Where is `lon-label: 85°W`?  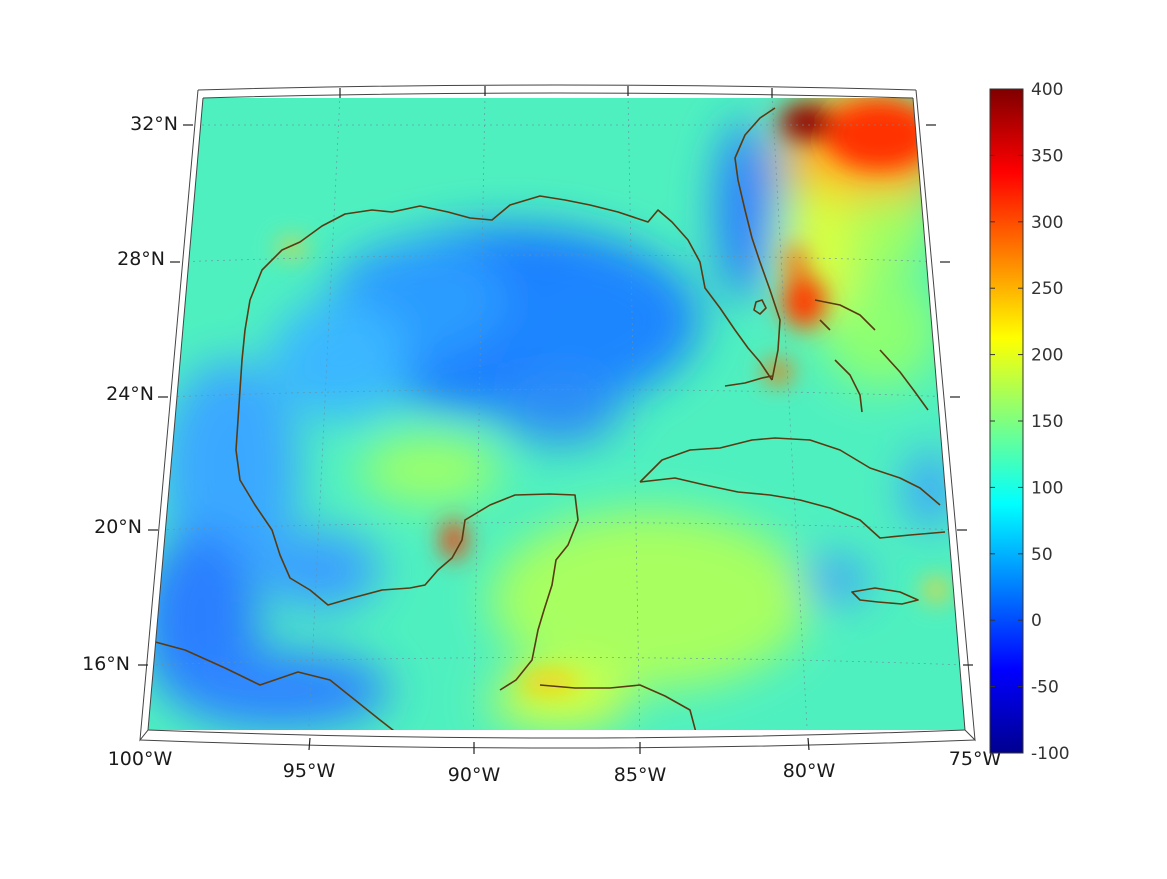 lon-label: 85°W is located at coordinates (640, 775).